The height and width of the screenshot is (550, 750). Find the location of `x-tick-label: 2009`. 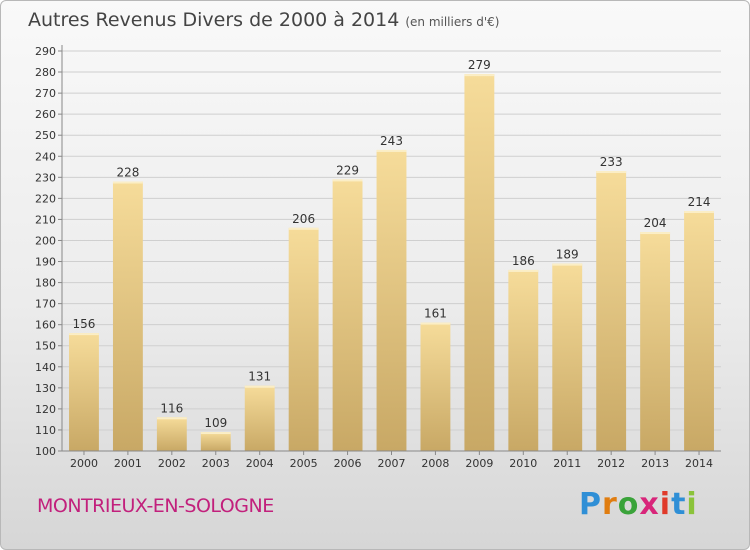

x-tick-label: 2009 is located at coordinates (479, 463).